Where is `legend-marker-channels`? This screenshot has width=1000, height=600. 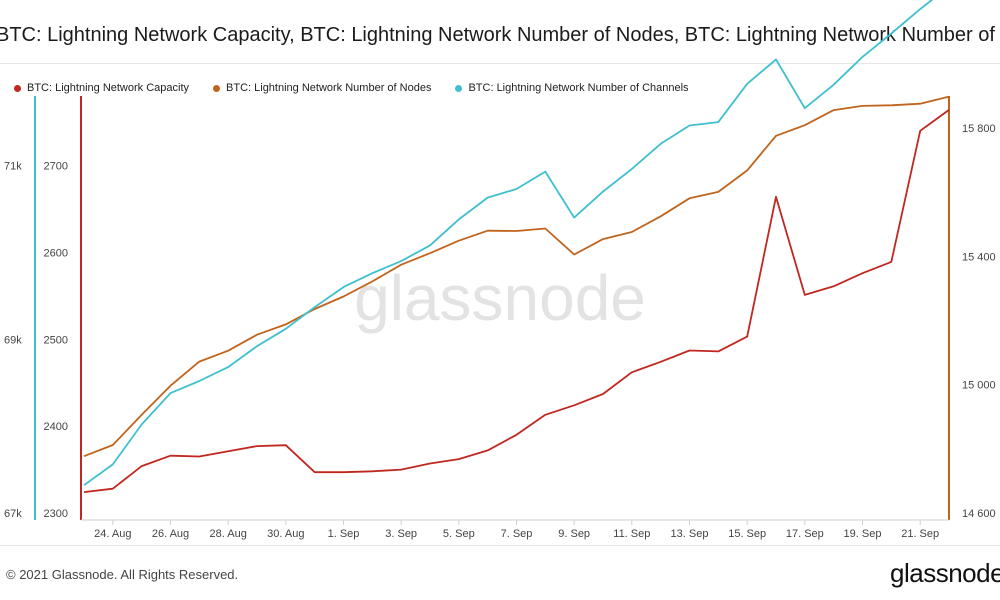 legend-marker-channels is located at coordinates (459, 88).